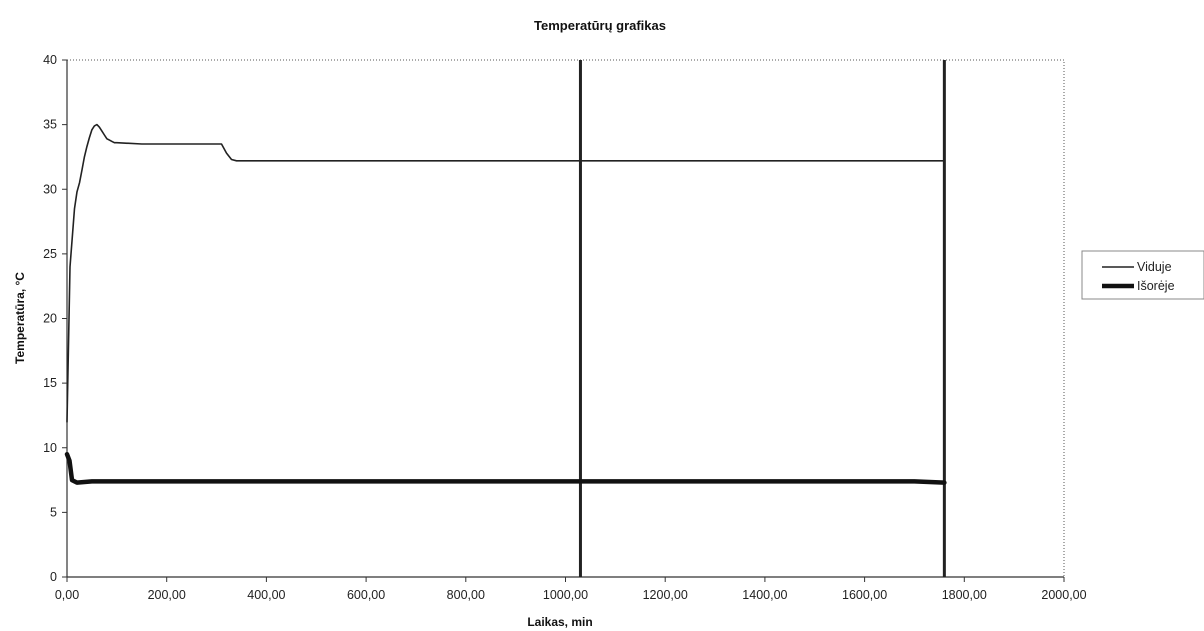 This screenshot has width=1204, height=631. Describe the element at coordinates (964, 595) in the screenshot. I see `x-tick-label: 1800,00` at that location.